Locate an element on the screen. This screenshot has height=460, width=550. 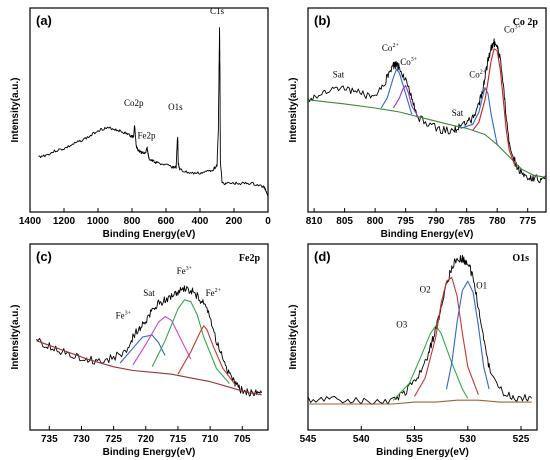
panel-tag: (c) is located at coordinates (44, 256).